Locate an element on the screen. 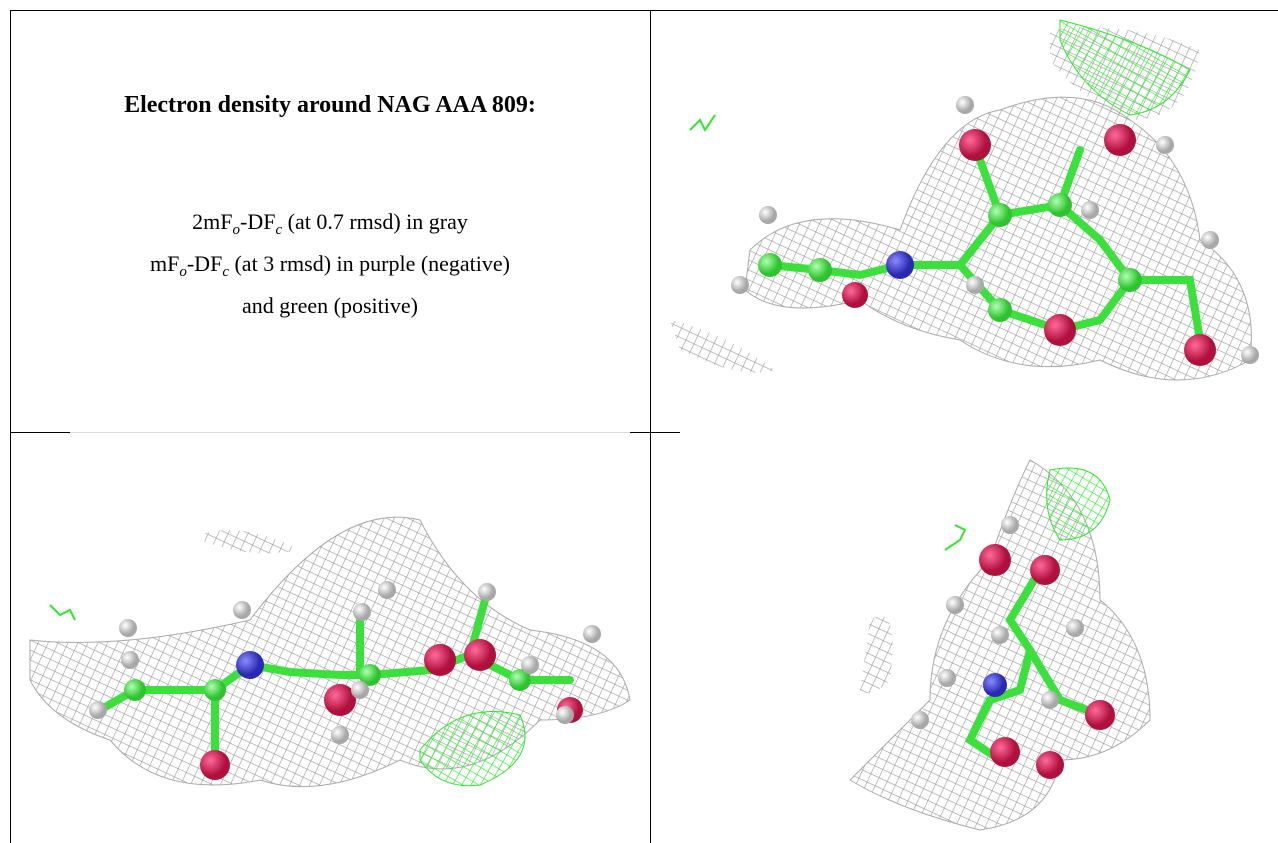  legend-text: 2mF is located at coordinates (212, 221).